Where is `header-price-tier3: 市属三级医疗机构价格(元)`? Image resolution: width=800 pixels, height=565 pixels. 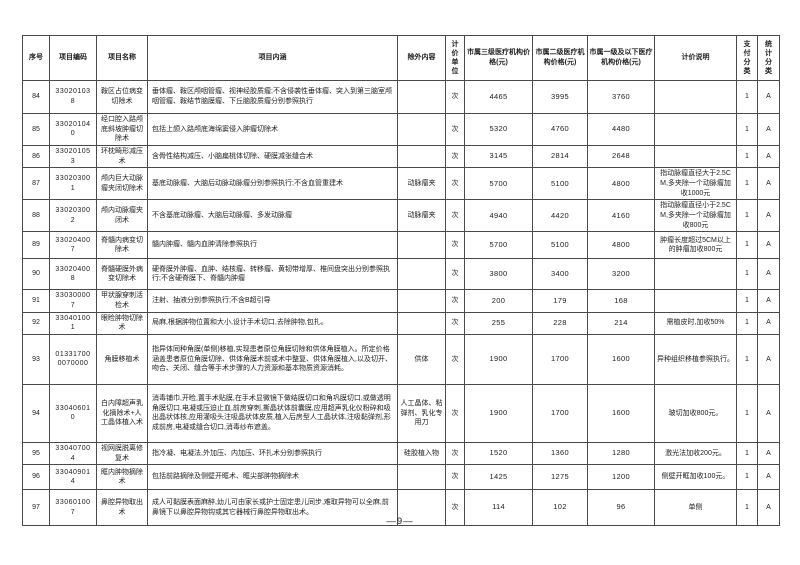 header-price-tier3: 市属三级医疗机构价格(元) is located at coordinates (498, 58).